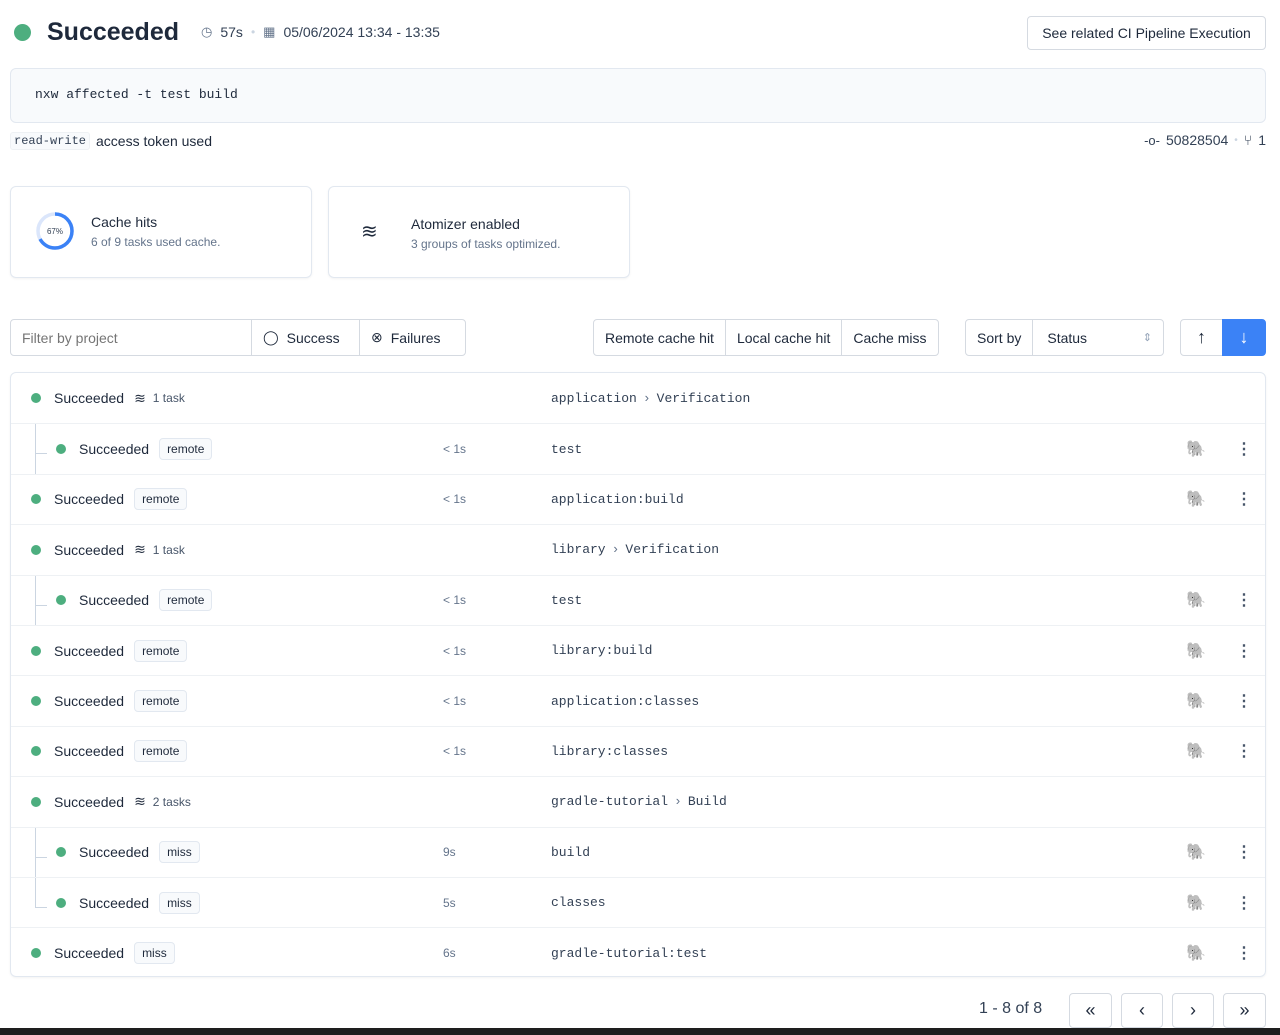 Image resolution: width=1280 pixels, height=1035 pixels. What do you see at coordinates (571, 852) in the screenshot?
I see `task-name: build` at bounding box center [571, 852].